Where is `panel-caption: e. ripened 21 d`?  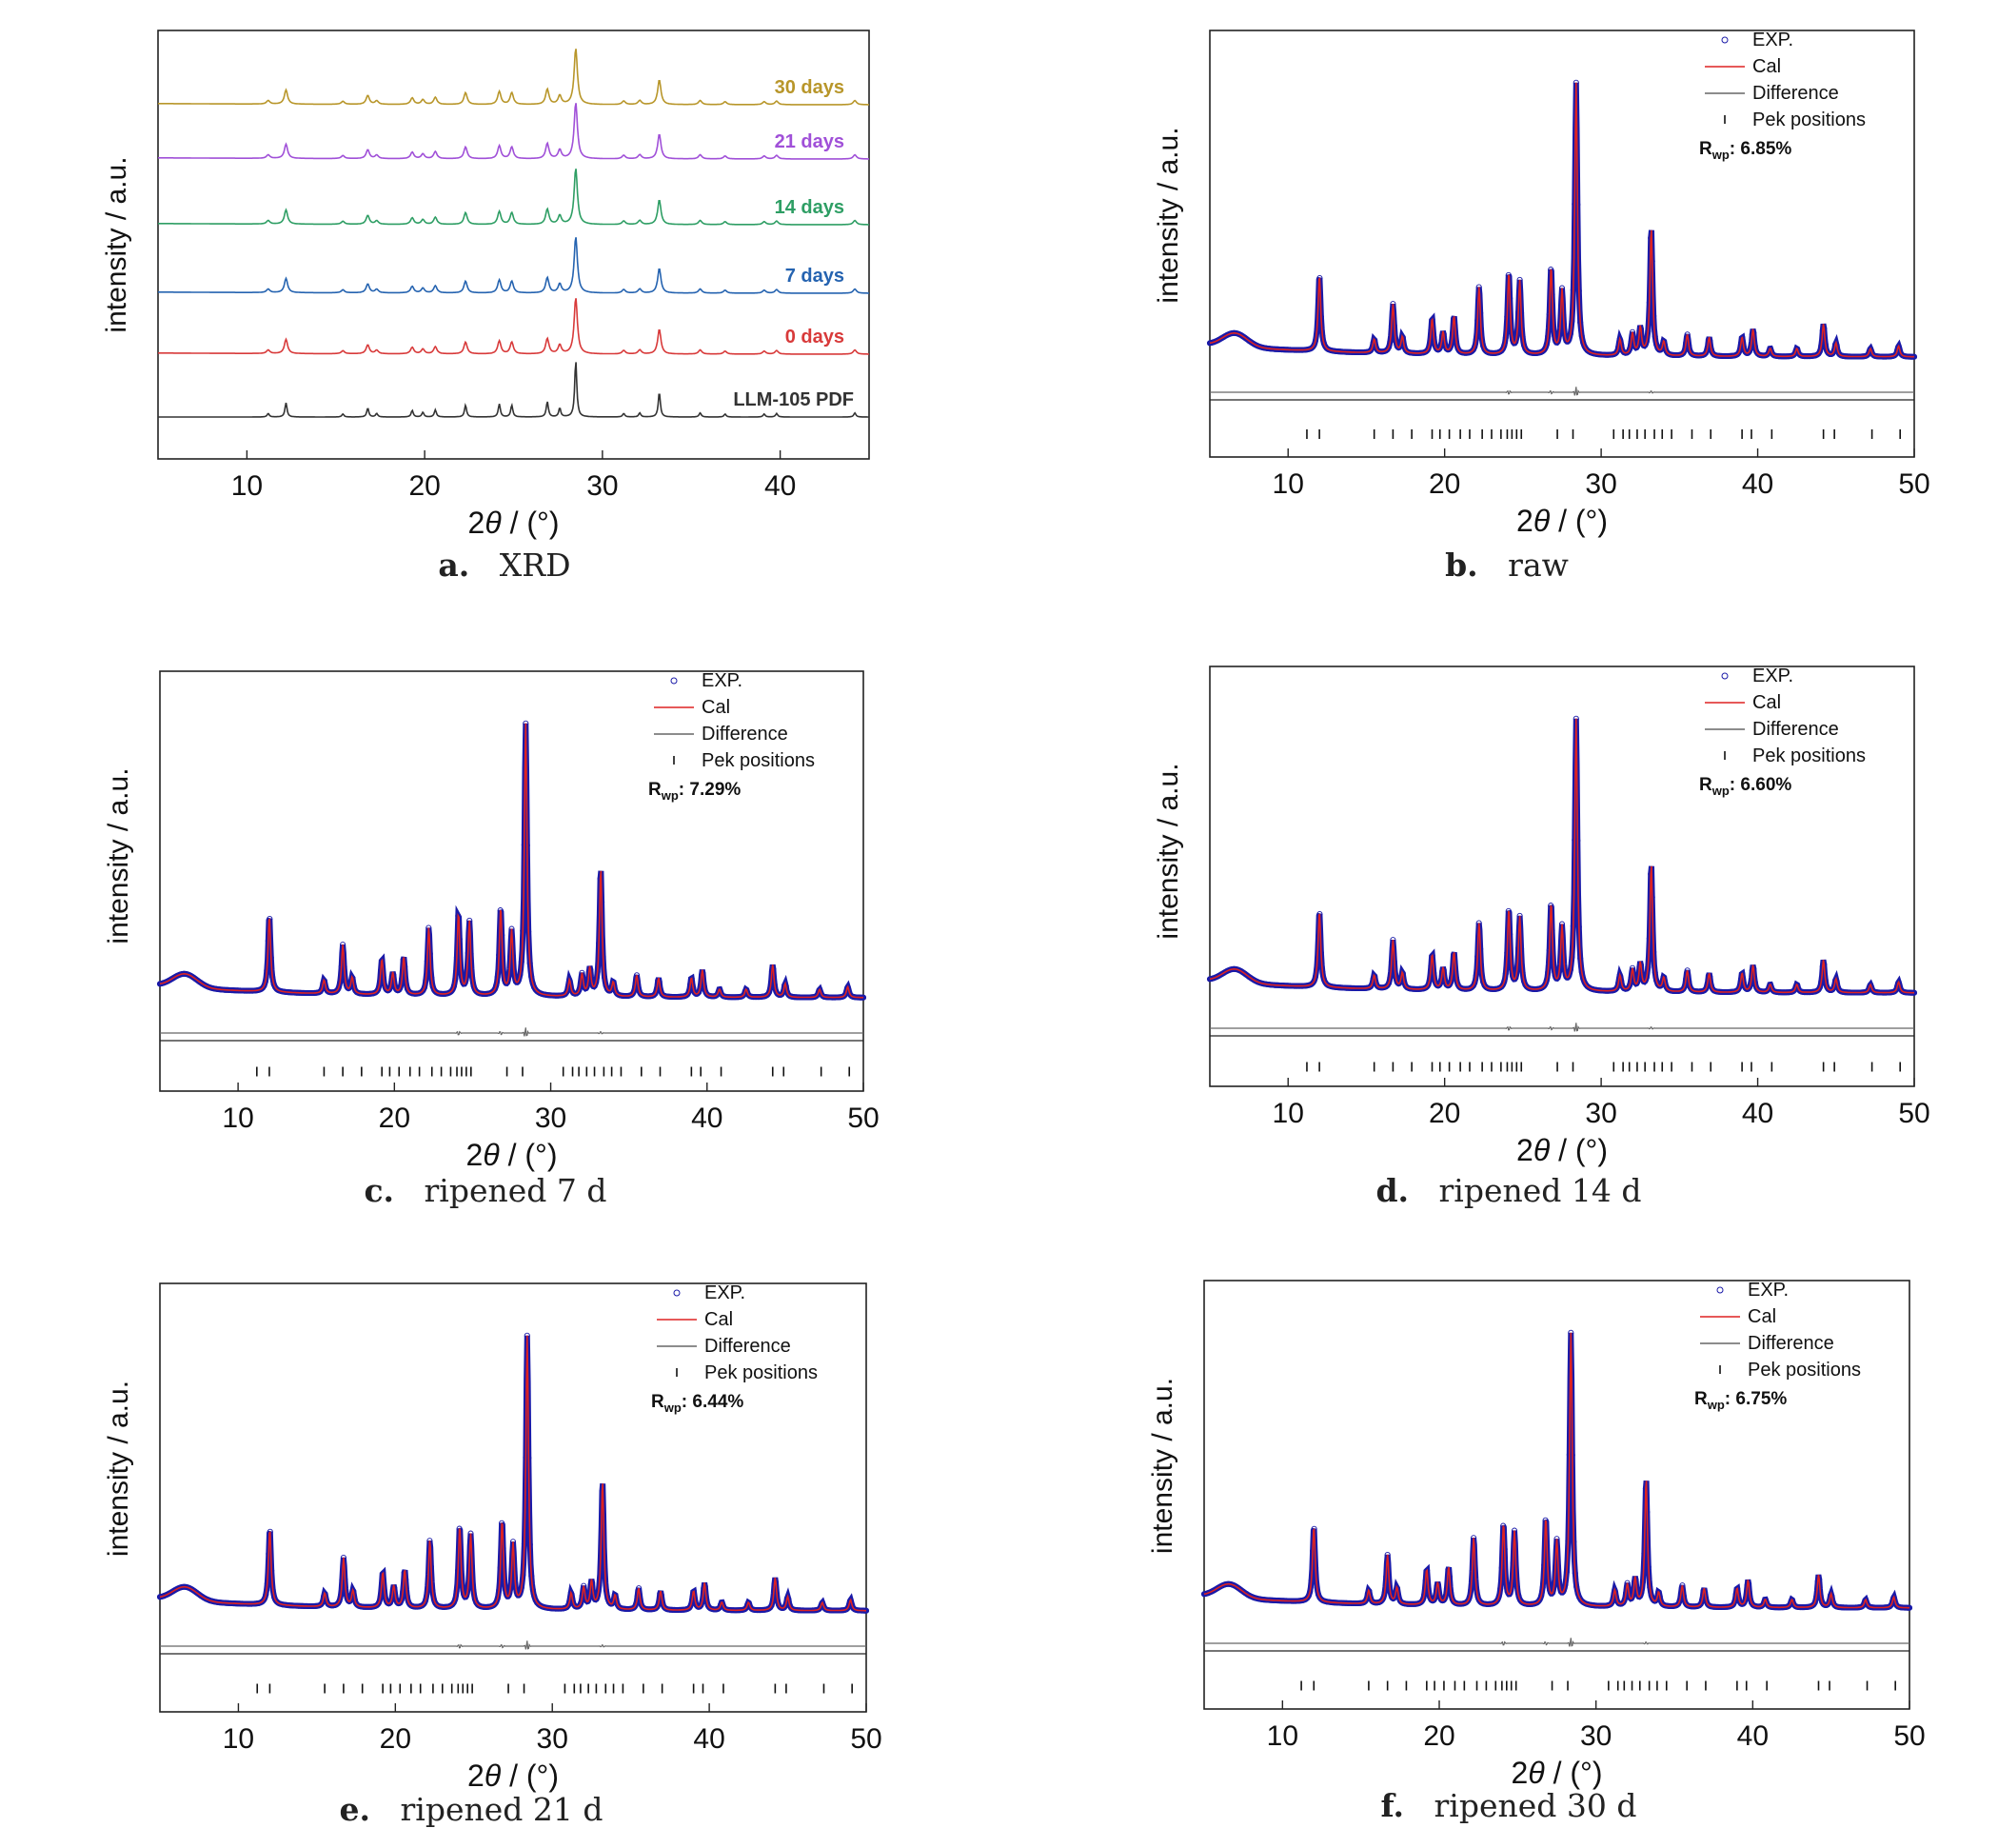
panel-caption: e. ripened 21 d is located at coordinates (471, 1809).